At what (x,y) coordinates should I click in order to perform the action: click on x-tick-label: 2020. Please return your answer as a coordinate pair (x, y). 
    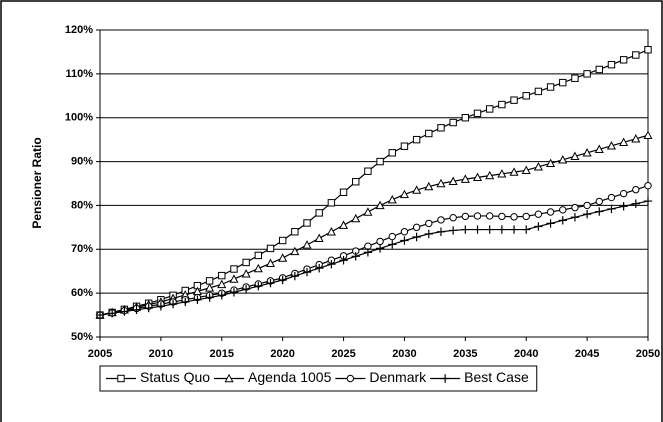
    Looking at the image, I should click on (282, 354).